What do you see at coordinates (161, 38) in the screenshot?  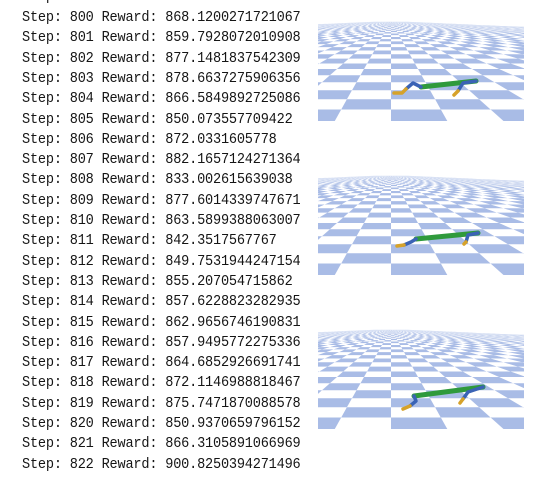 I see `log-line: Step: 801 Reward: 859.7928072010908` at bounding box center [161, 38].